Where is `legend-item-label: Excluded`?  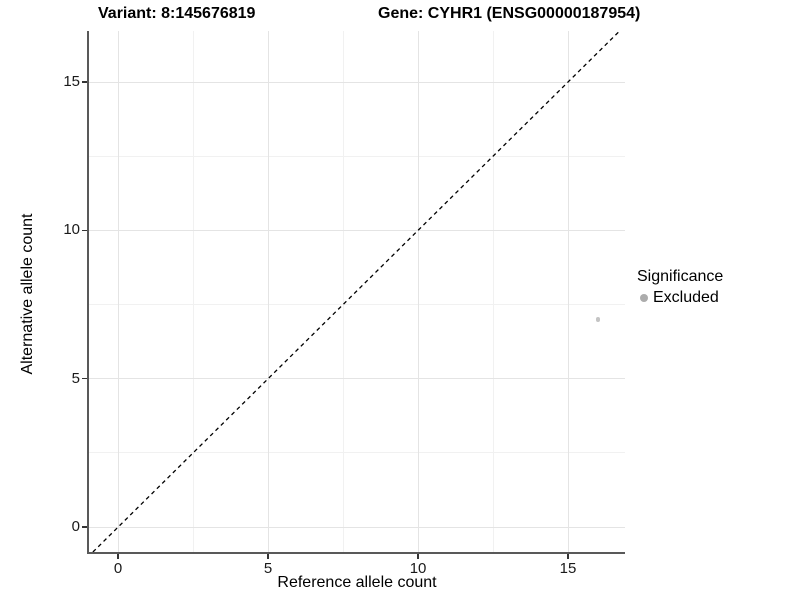 legend-item-label: Excluded is located at coordinates (686, 297).